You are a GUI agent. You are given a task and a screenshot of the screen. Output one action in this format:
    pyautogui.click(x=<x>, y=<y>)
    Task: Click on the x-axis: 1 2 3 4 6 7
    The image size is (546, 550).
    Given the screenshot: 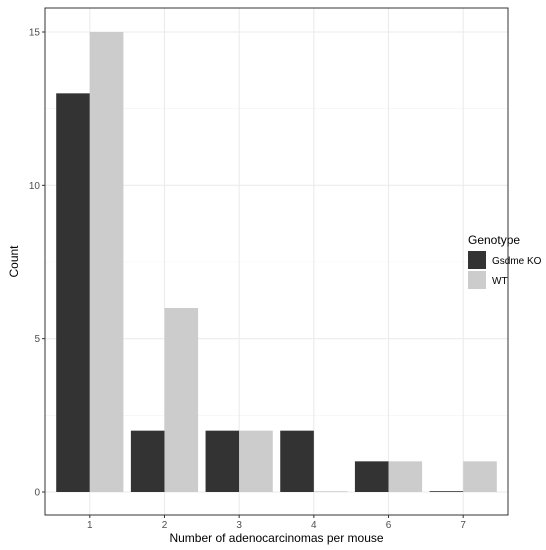 What is the action you would take?
    pyautogui.click(x=276, y=523)
    